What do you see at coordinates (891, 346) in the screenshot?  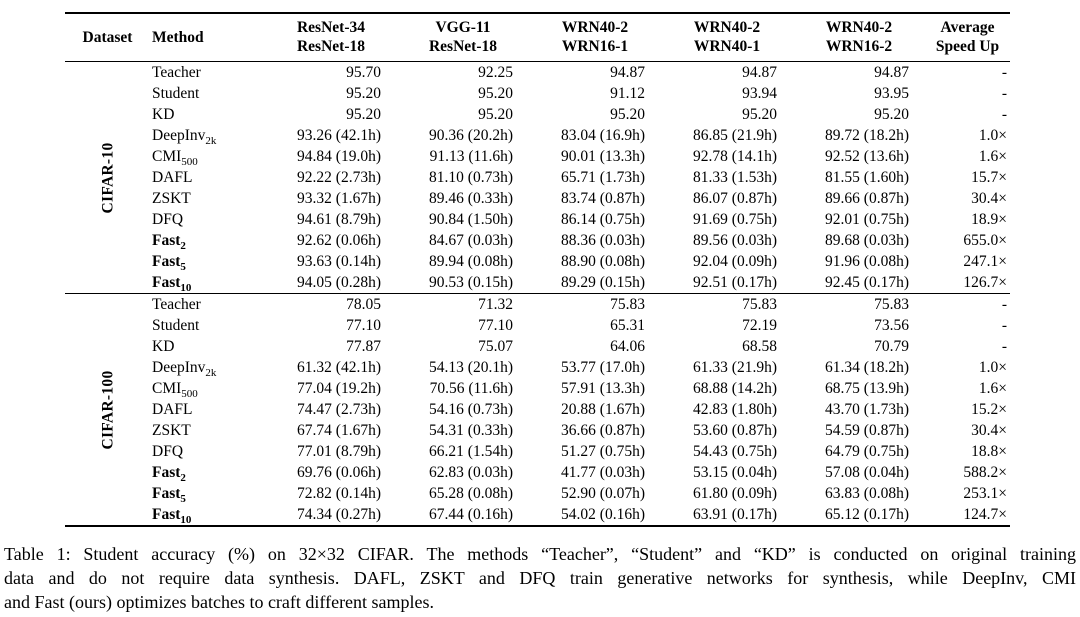 I see `accuracy-value: 70.79` at bounding box center [891, 346].